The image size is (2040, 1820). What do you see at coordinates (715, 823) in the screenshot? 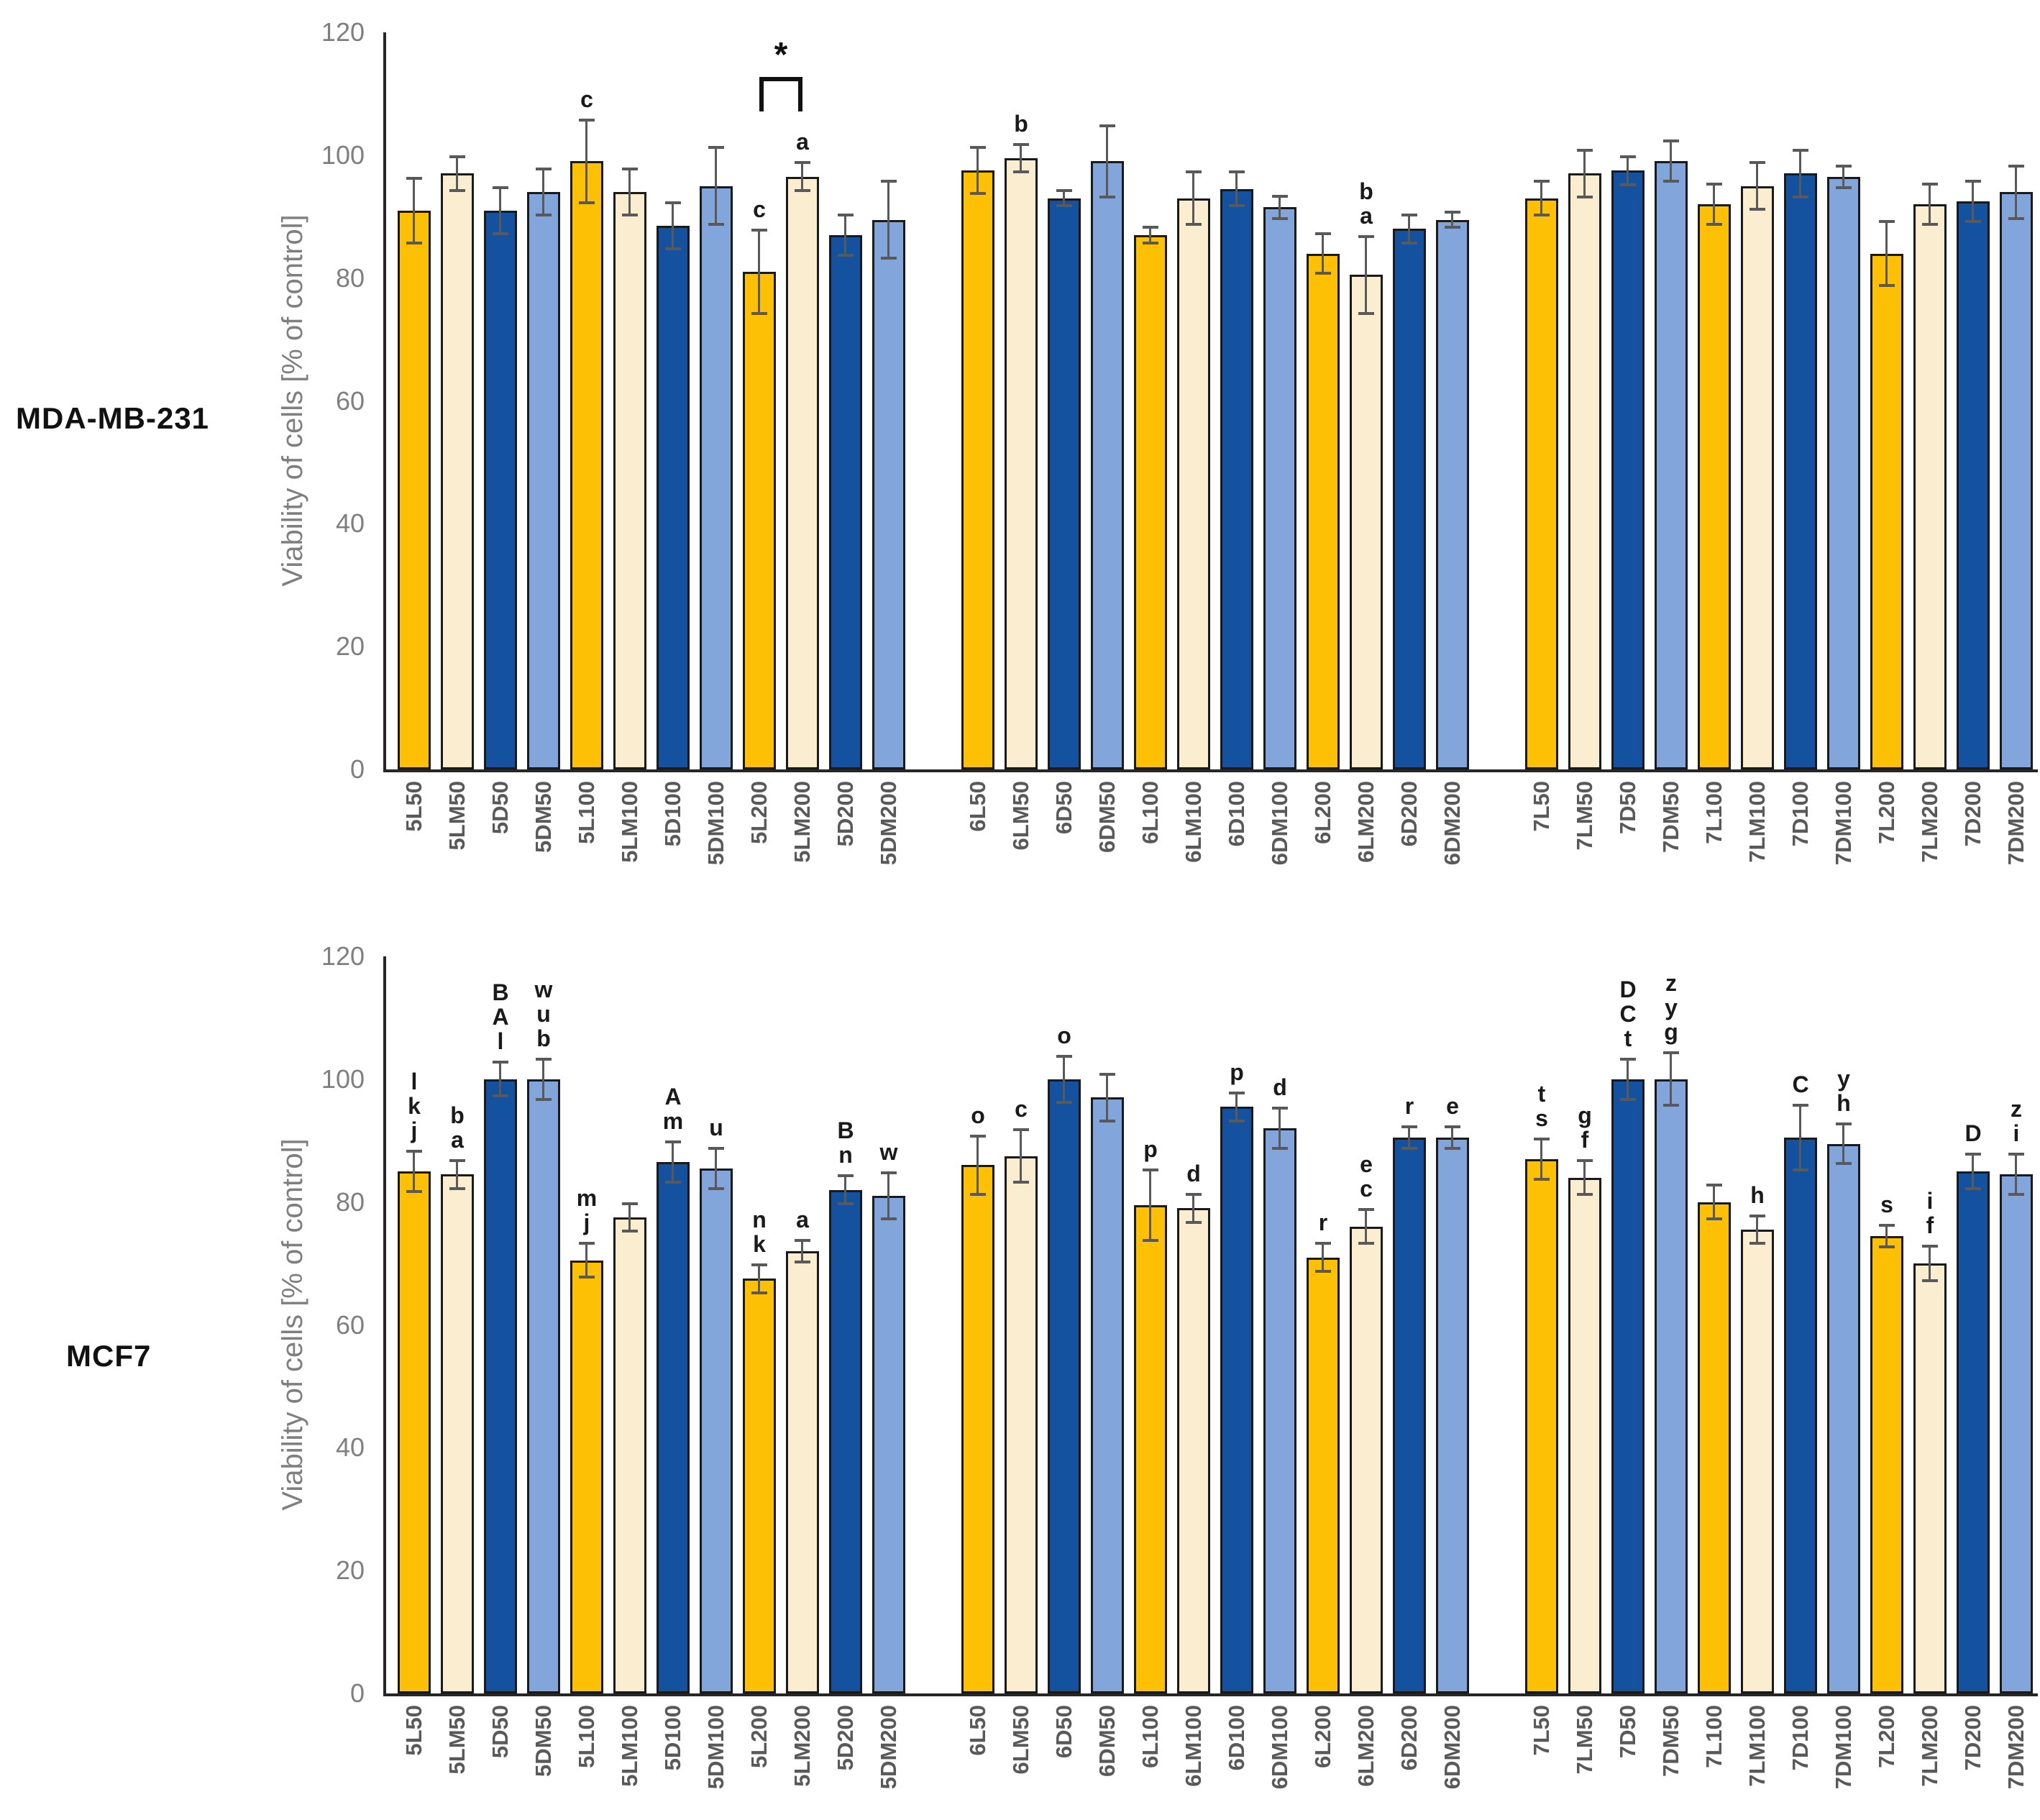
I see `x-tick-label-5DM100: 5DM100` at bounding box center [715, 823].